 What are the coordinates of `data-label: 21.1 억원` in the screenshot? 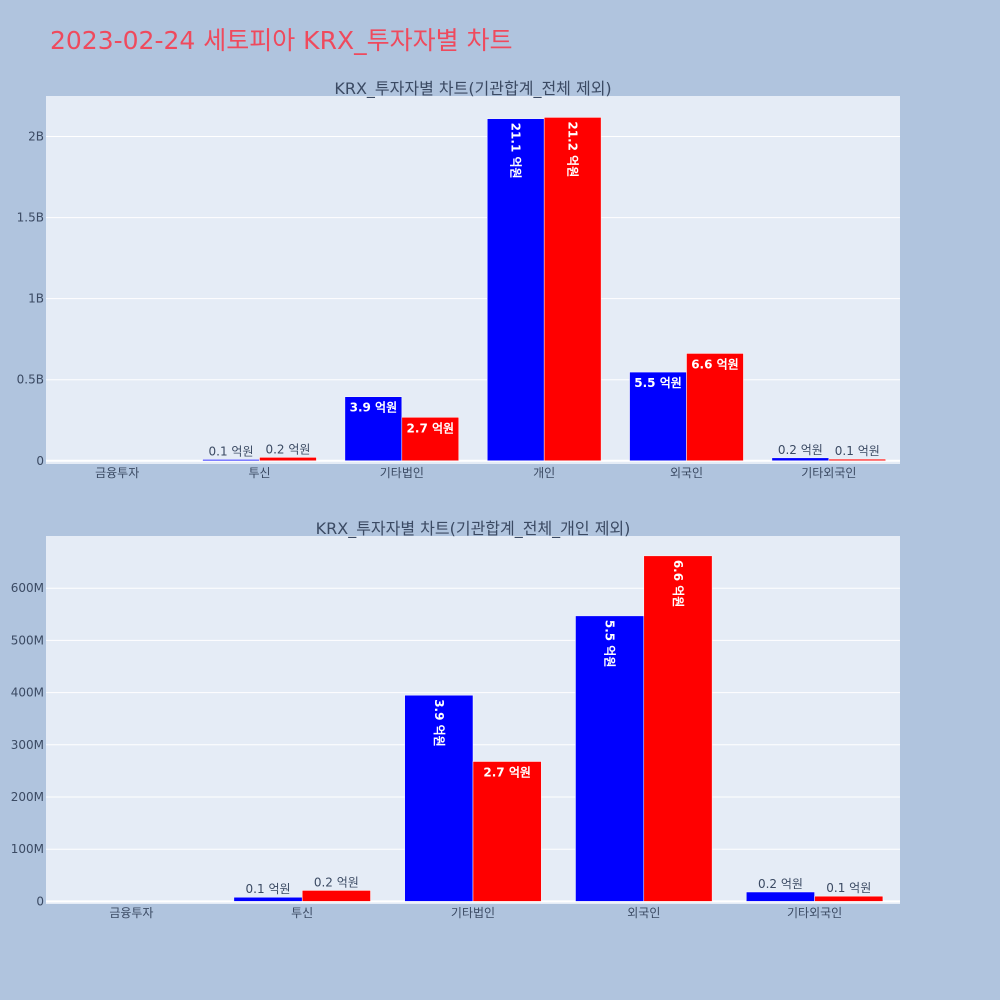 It's located at (516, 151).